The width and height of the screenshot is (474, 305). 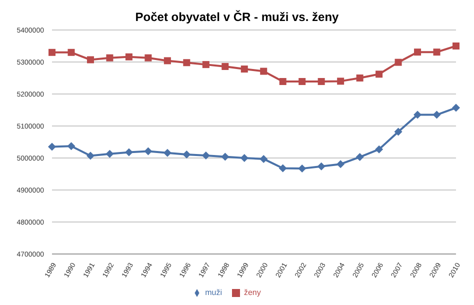 What do you see at coordinates (213, 292) in the screenshot?
I see `legend-label: muži` at bounding box center [213, 292].